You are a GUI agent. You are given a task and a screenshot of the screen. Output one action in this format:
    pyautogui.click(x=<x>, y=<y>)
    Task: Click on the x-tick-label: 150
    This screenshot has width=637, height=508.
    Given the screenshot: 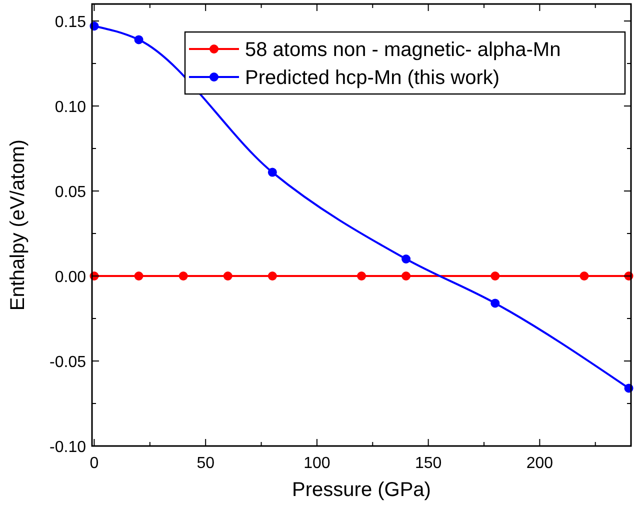 What is the action you would take?
    pyautogui.click(x=428, y=463)
    